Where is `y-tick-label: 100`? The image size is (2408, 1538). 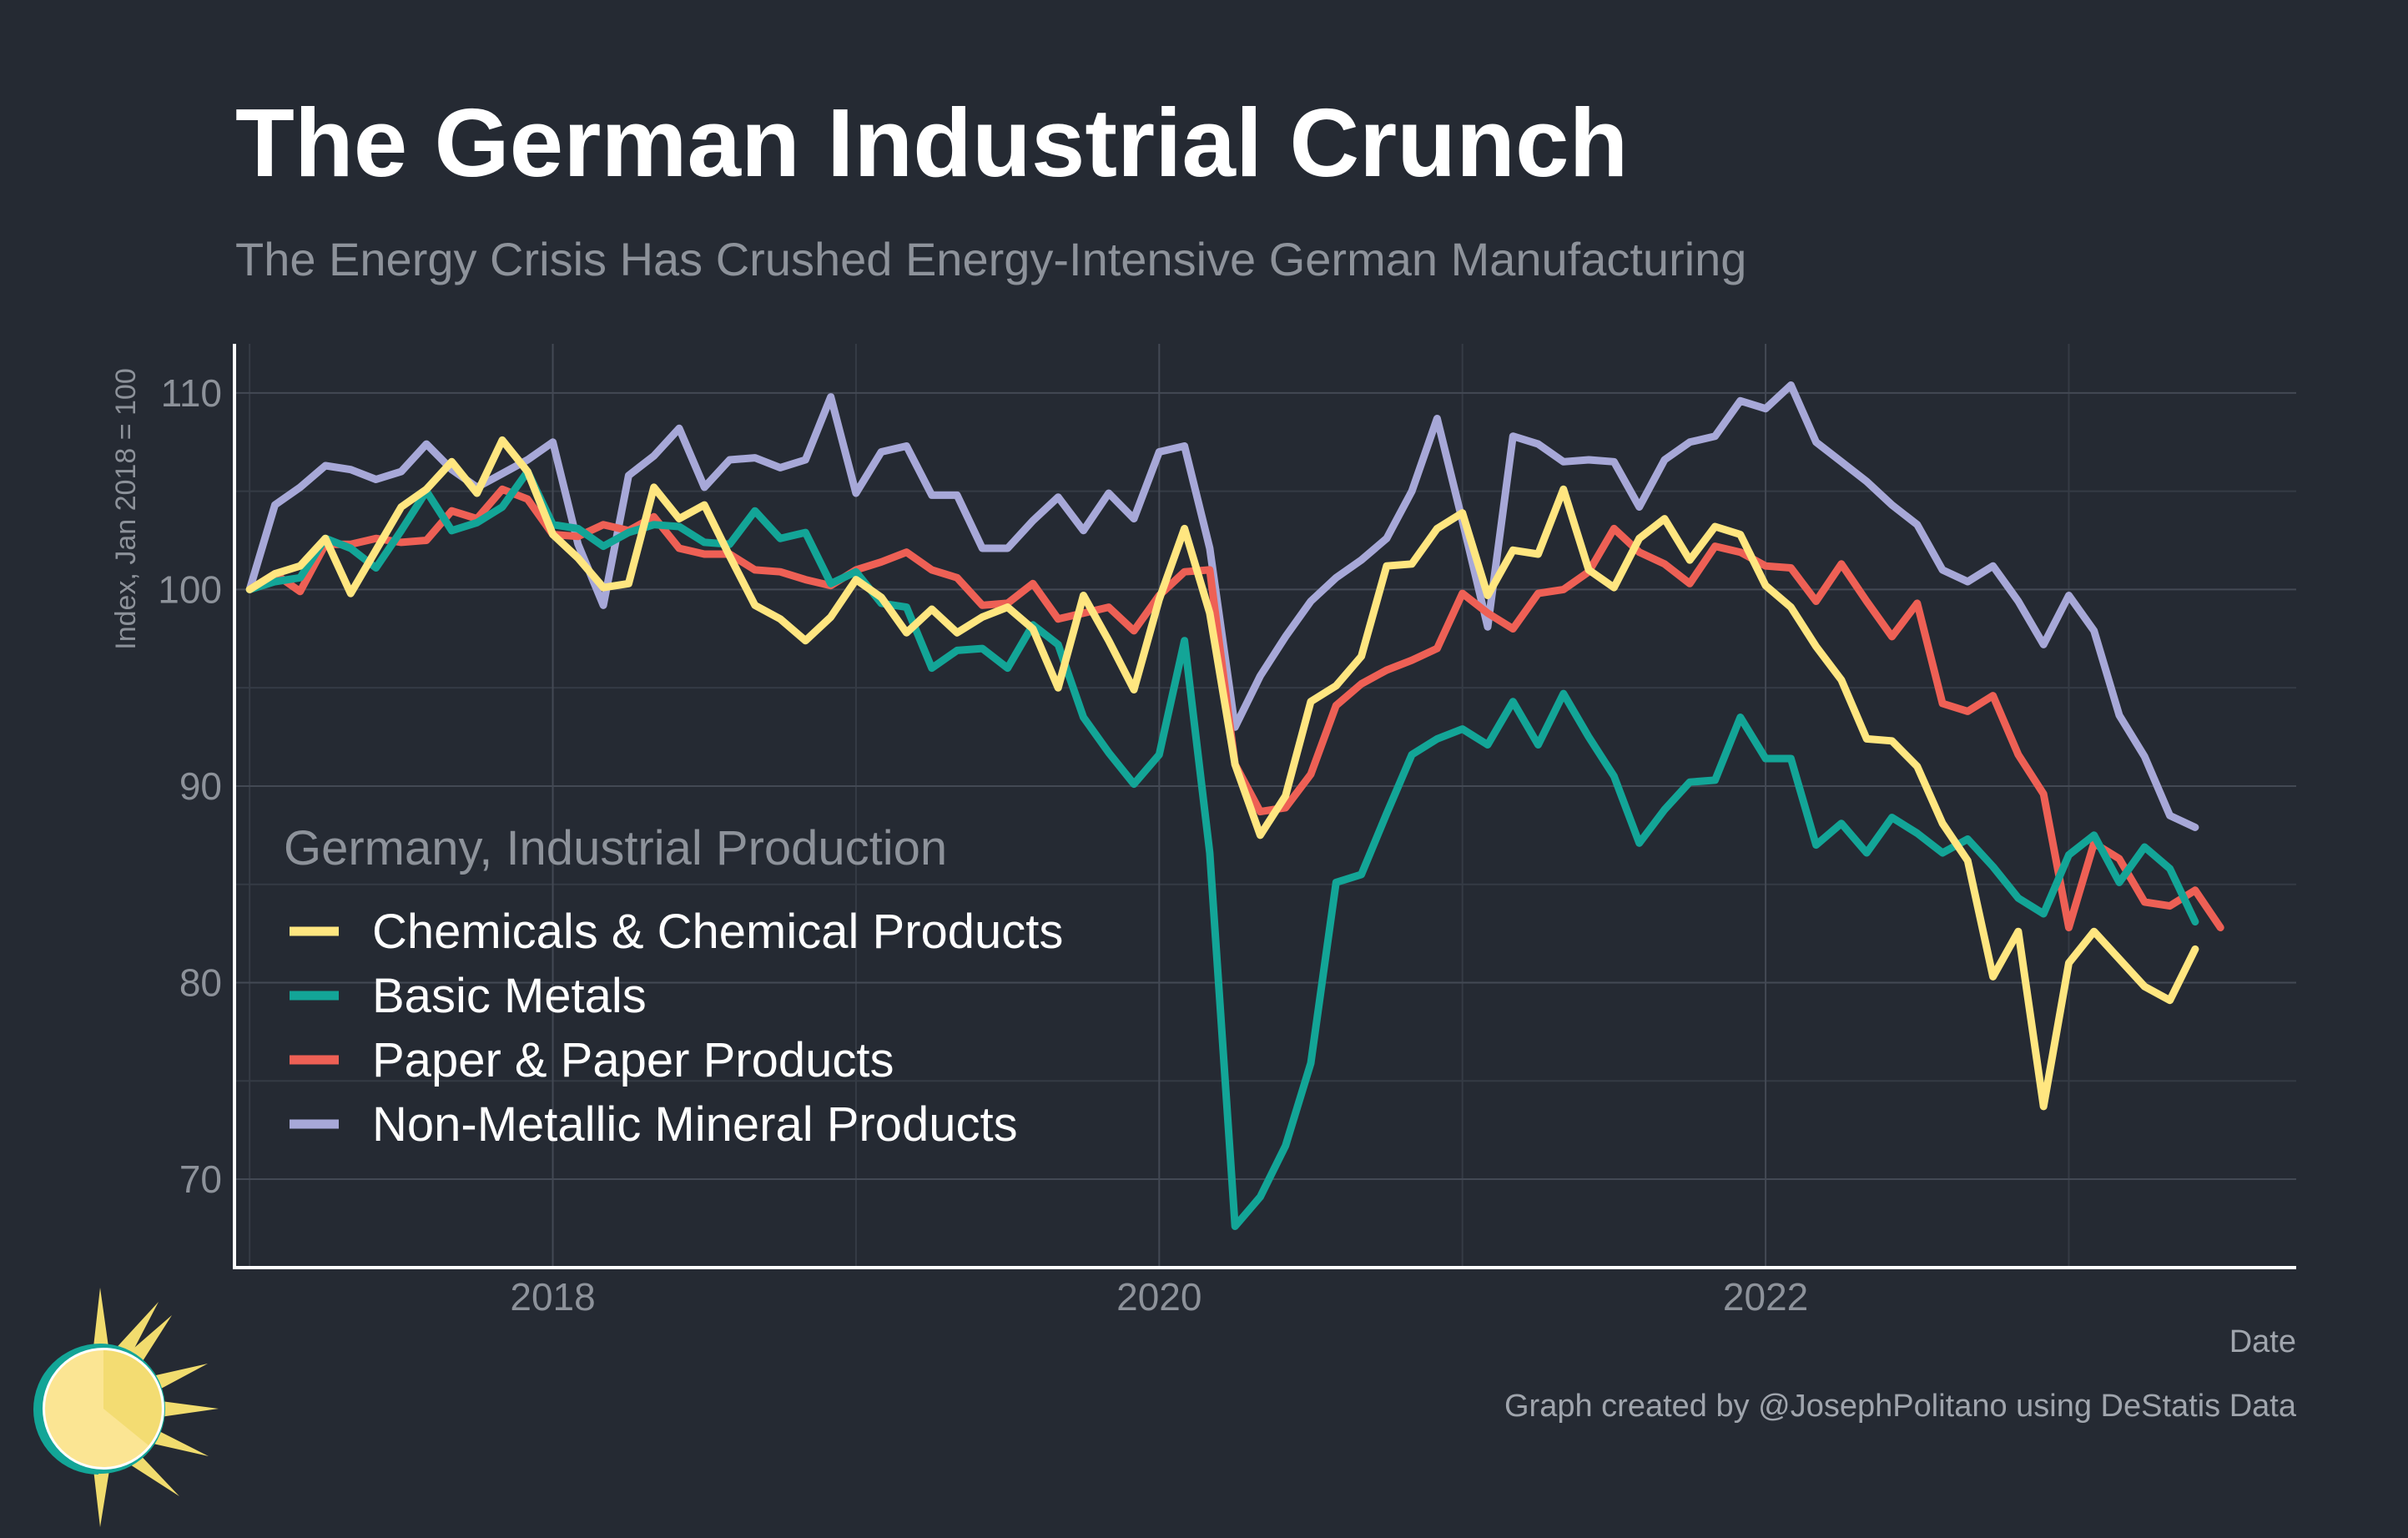
y-tick-label: 100 is located at coordinates (190, 589).